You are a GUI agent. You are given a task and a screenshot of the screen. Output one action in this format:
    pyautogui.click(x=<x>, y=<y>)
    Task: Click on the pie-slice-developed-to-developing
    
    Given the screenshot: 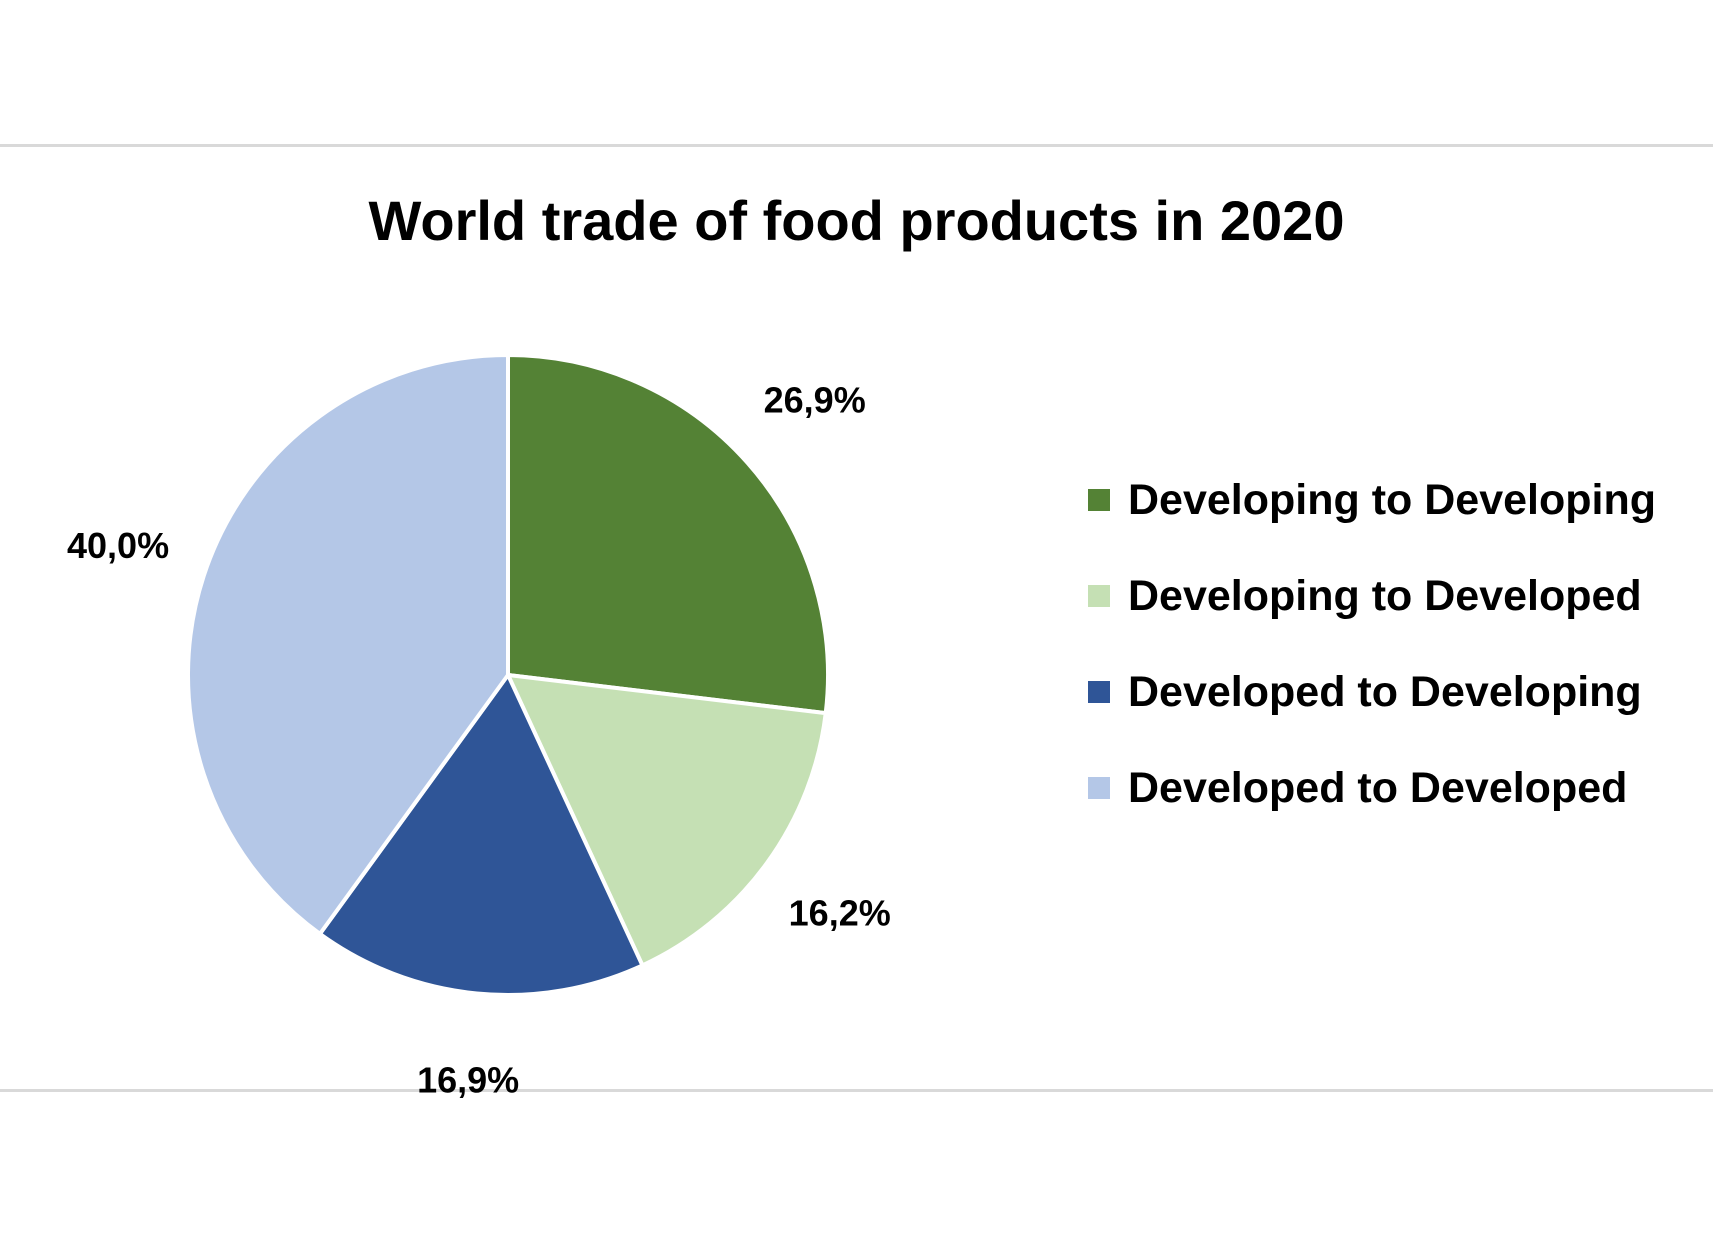 What is the action you would take?
    pyautogui.click(x=481, y=835)
    